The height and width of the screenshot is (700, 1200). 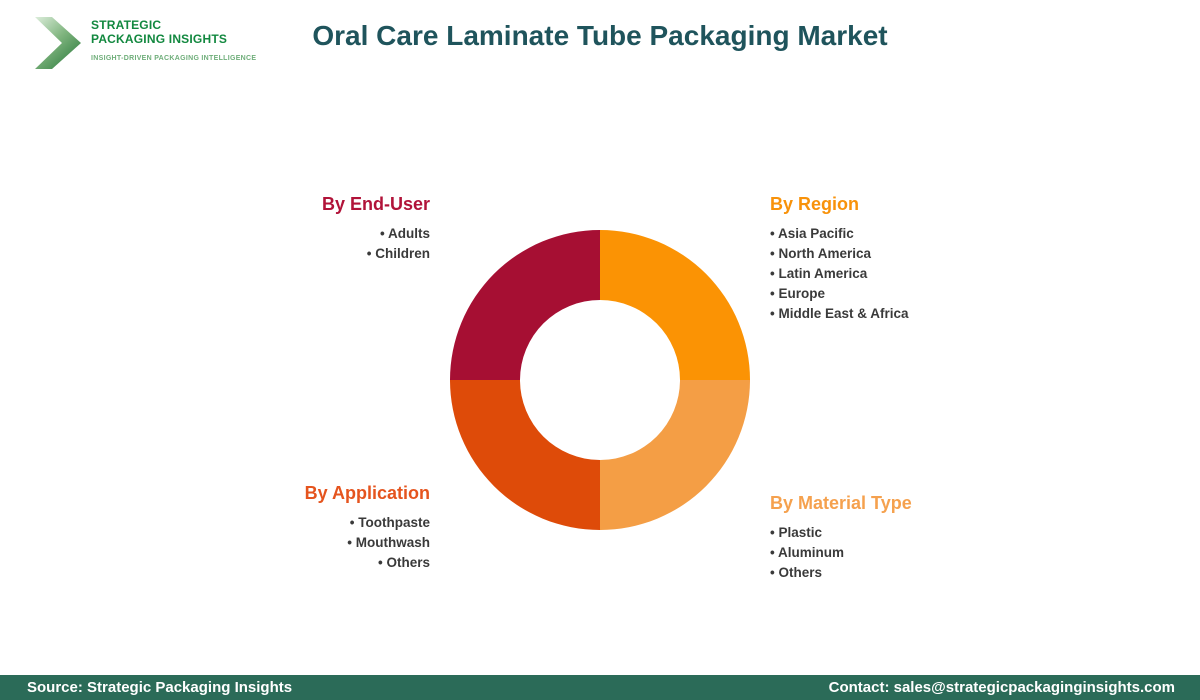 What do you see at coordinates (812, 233) in the screenshot?
I see `segment-list-item: • Asia Pacific` at bounding box center [812, 233].